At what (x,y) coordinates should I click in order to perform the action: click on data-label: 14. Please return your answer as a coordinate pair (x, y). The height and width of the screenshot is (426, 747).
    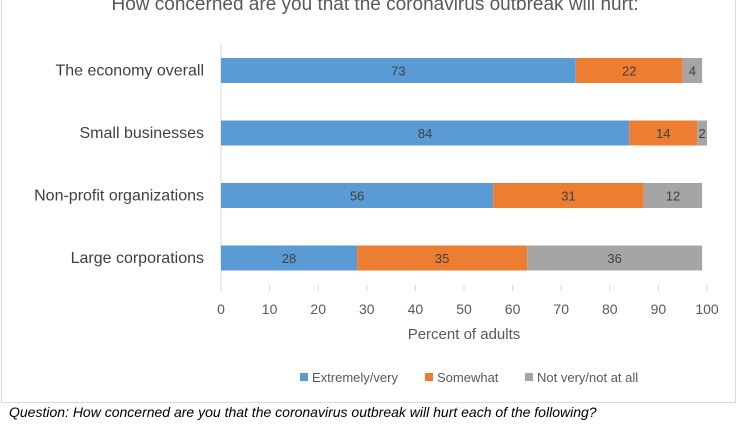
    Looking at the image, I should click on (663, 133).